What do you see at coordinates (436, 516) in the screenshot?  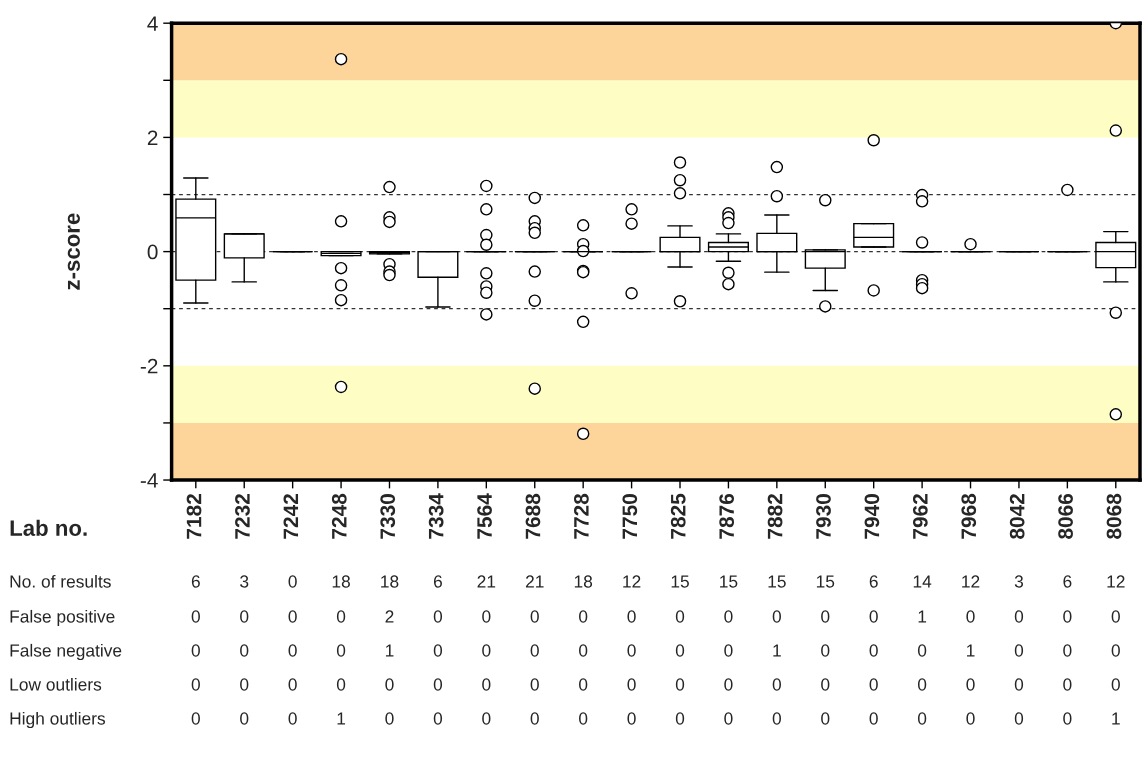 I see `x-tick-label: 7334` at bounding box center [436, 516].